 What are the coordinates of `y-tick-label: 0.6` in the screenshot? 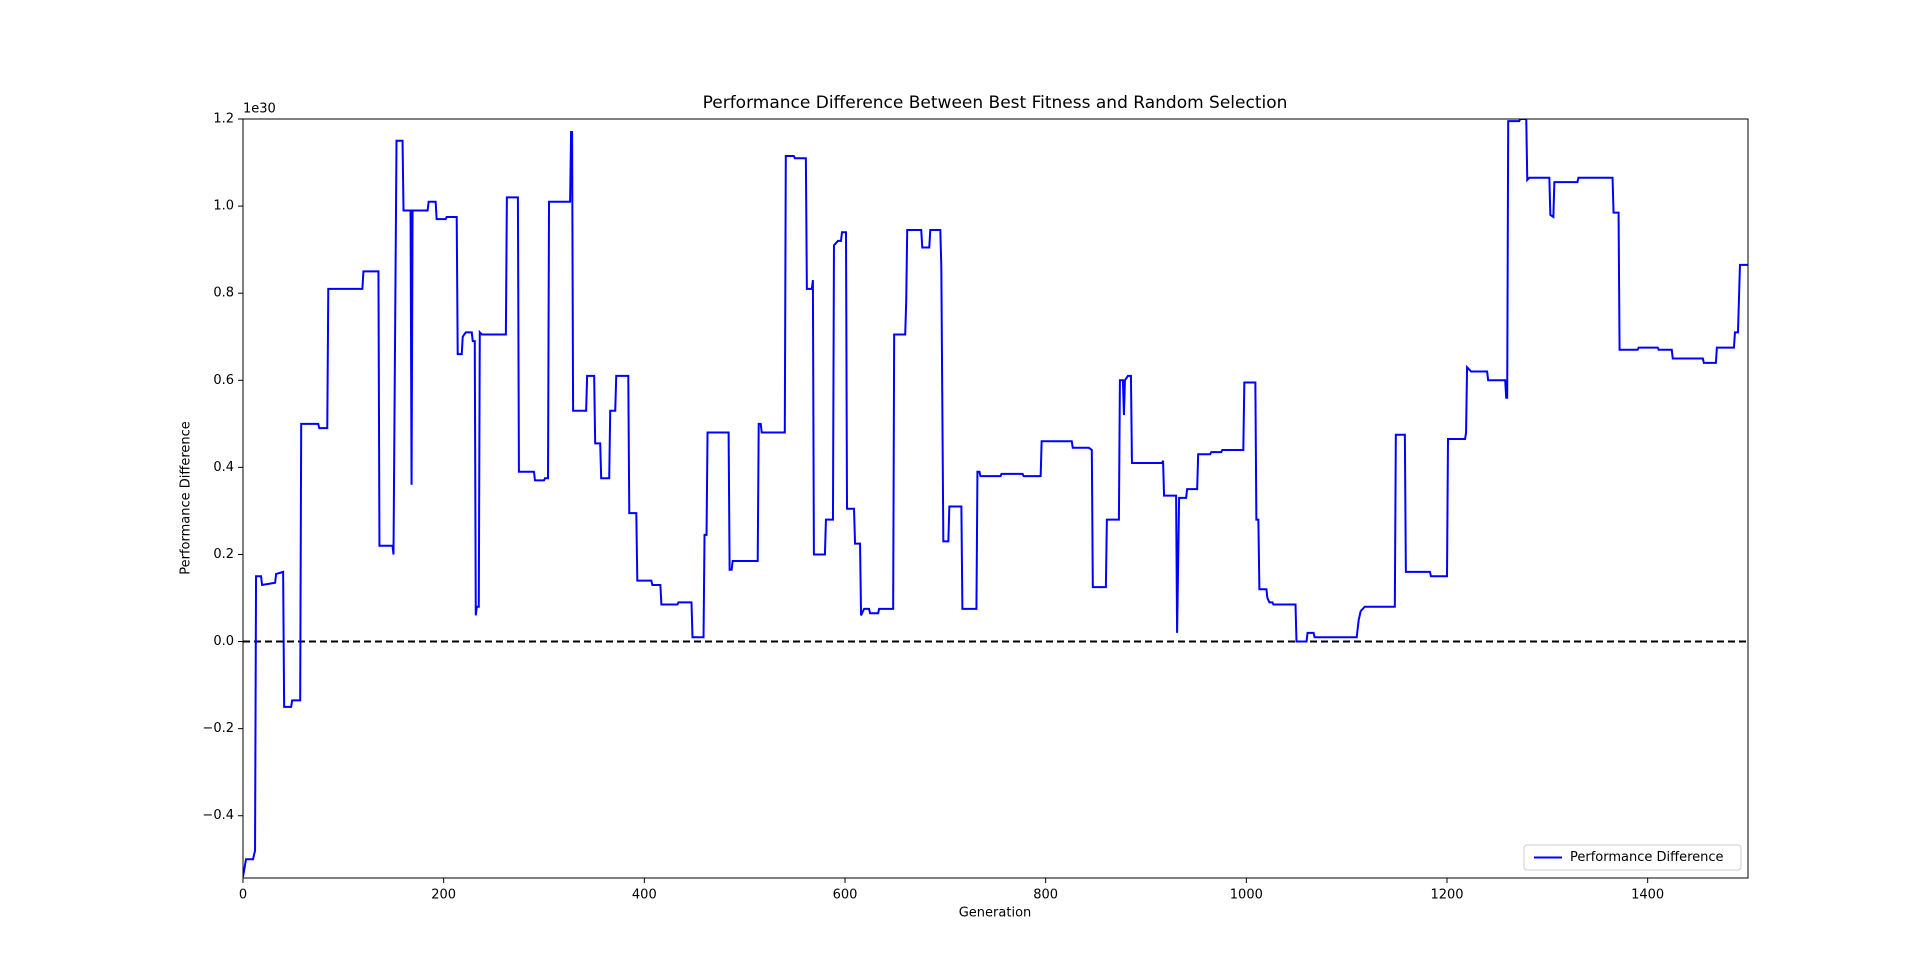 It's located at (223, 380).